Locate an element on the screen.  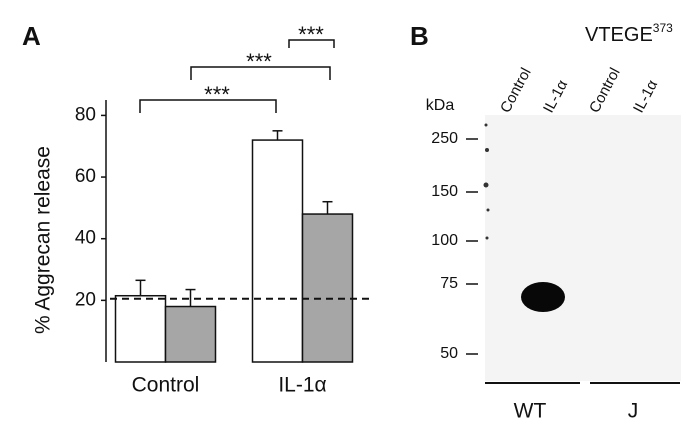
panel-label: B is located at coordinates (419, 36).